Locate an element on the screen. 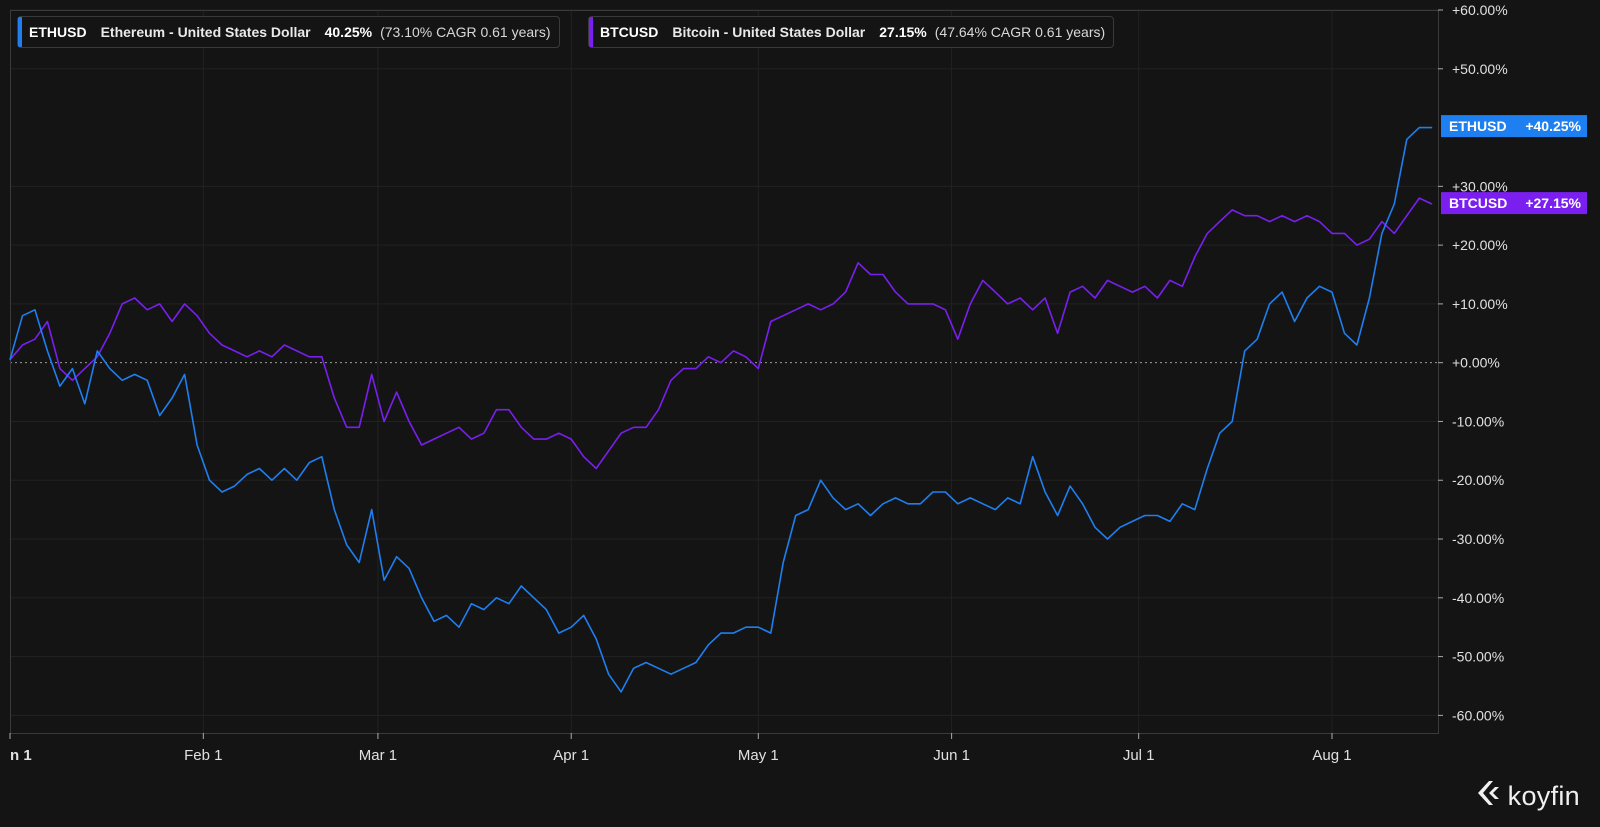 The image size is (1600, 827). end-labels: ETHUSD +40.25% BTCUSD +27.15% is located at coordinates (1514, 165).